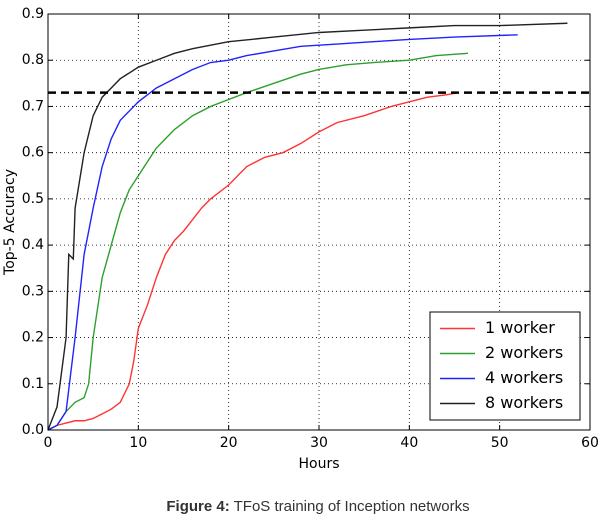  Describe the element at coordinates (33, 384) in the screenshot. I see `y-tick-label: 0.1` at that location.